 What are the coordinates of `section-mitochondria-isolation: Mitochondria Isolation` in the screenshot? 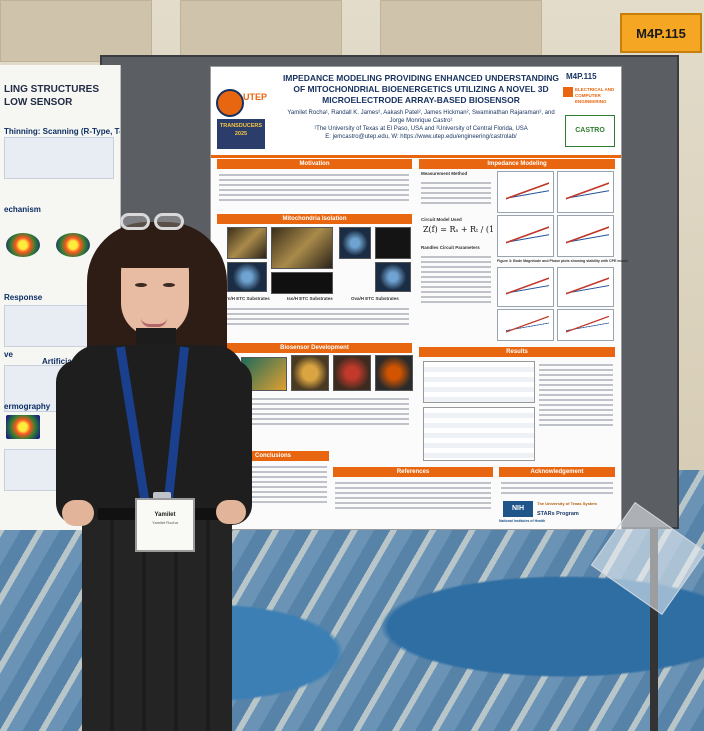 It's located at (314, 219).